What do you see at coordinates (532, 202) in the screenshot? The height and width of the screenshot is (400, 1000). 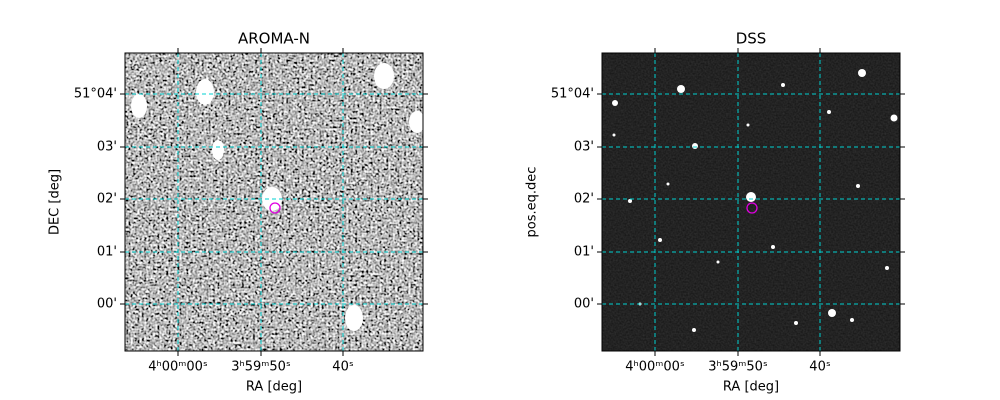 I see `y-axis-label: pos.eq.dec` at bounding box center [532, 202].